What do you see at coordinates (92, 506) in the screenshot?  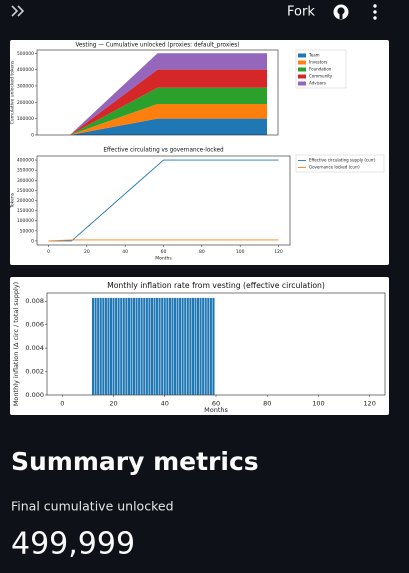 I see `metric-label: Final cumulative unlocked` at bounding box center [92, 506].